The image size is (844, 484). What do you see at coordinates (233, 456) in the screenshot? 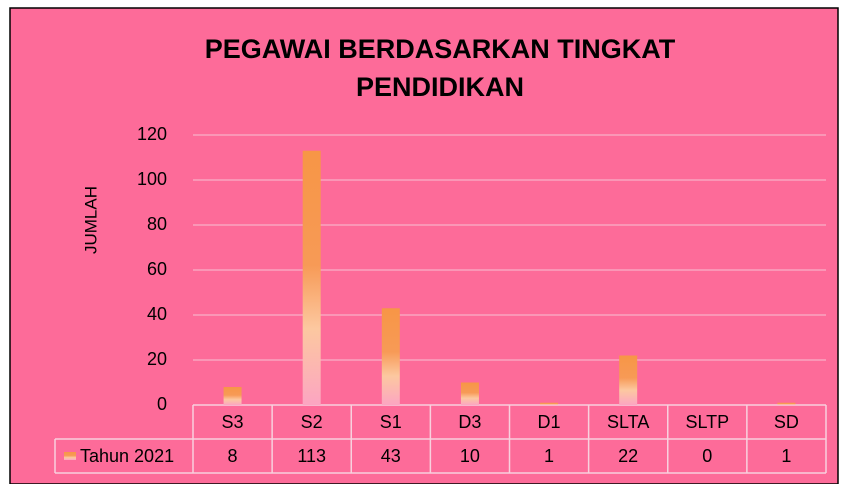
I see `table-value: 8` at bounding box center [233, 456].